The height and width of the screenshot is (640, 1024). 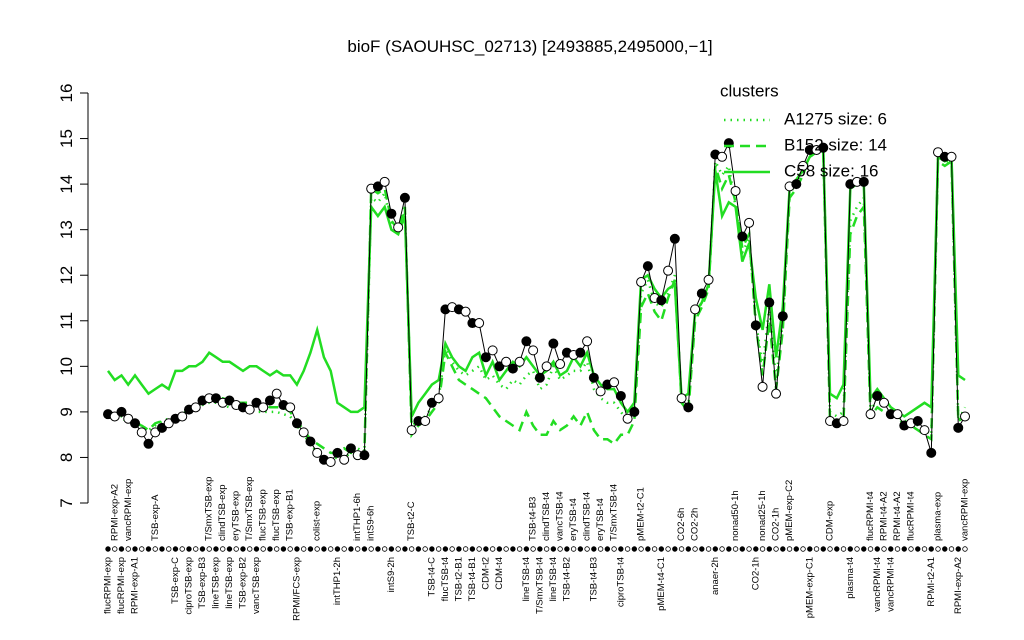 What do you see at coordinates (175, 580) in the screenshot?
I see `x-tick-label: TSB-exp-C` at bounding box center [175, 580].